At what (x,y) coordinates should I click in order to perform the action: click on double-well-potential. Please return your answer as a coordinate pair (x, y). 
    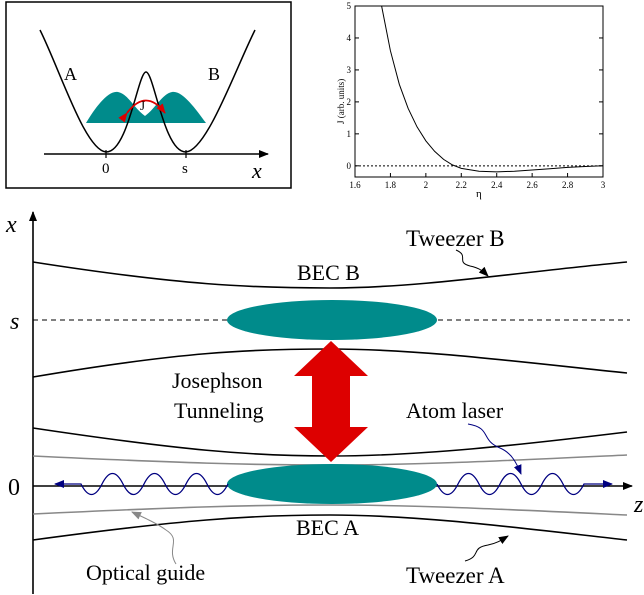
    Looking at the image, I should click on (147, 91).